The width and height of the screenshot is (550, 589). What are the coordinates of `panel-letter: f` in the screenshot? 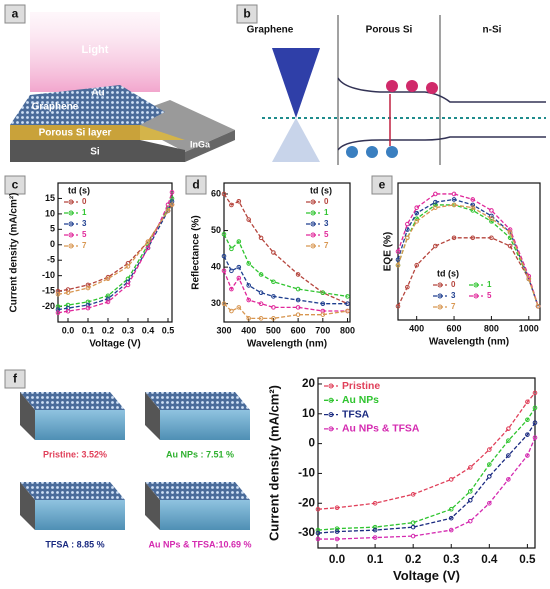 It's located at (15, 379).